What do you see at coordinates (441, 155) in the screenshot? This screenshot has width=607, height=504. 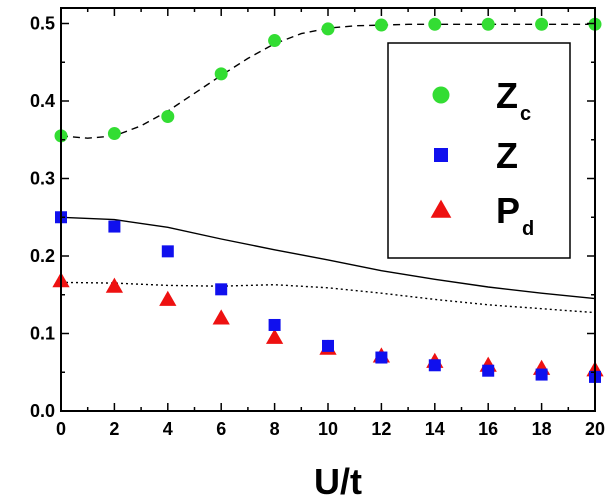 I see `legend-marker-z` at bounding box center [441, 155].